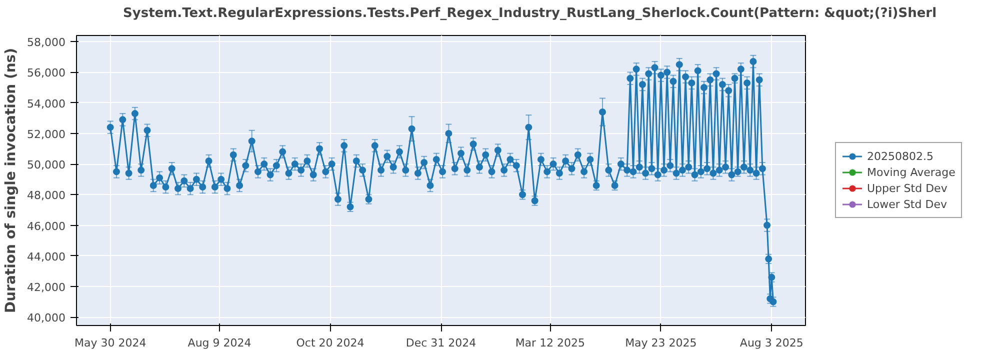 Image resolution: width=1000 pixels, height=350 pixels. I want to click on legend-label: Lower Std Dev, so click(907, 204).